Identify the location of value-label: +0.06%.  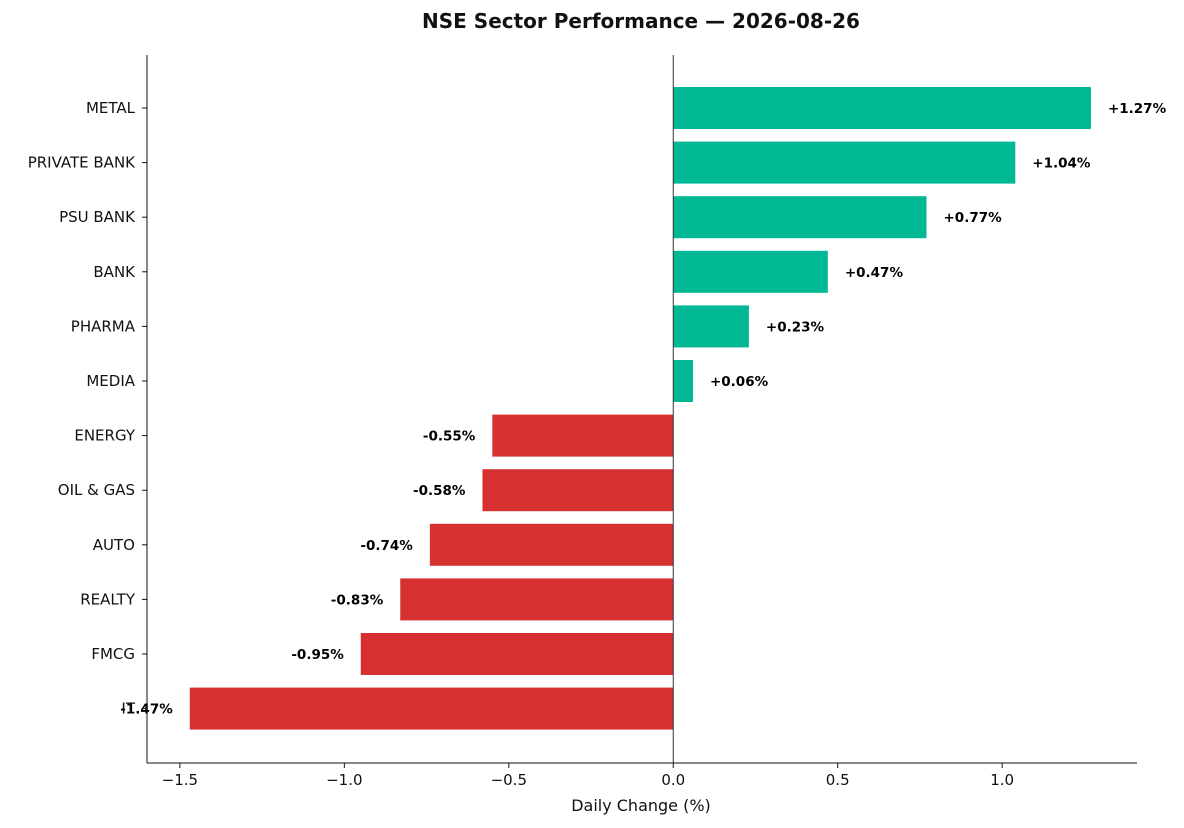
(739, 382).